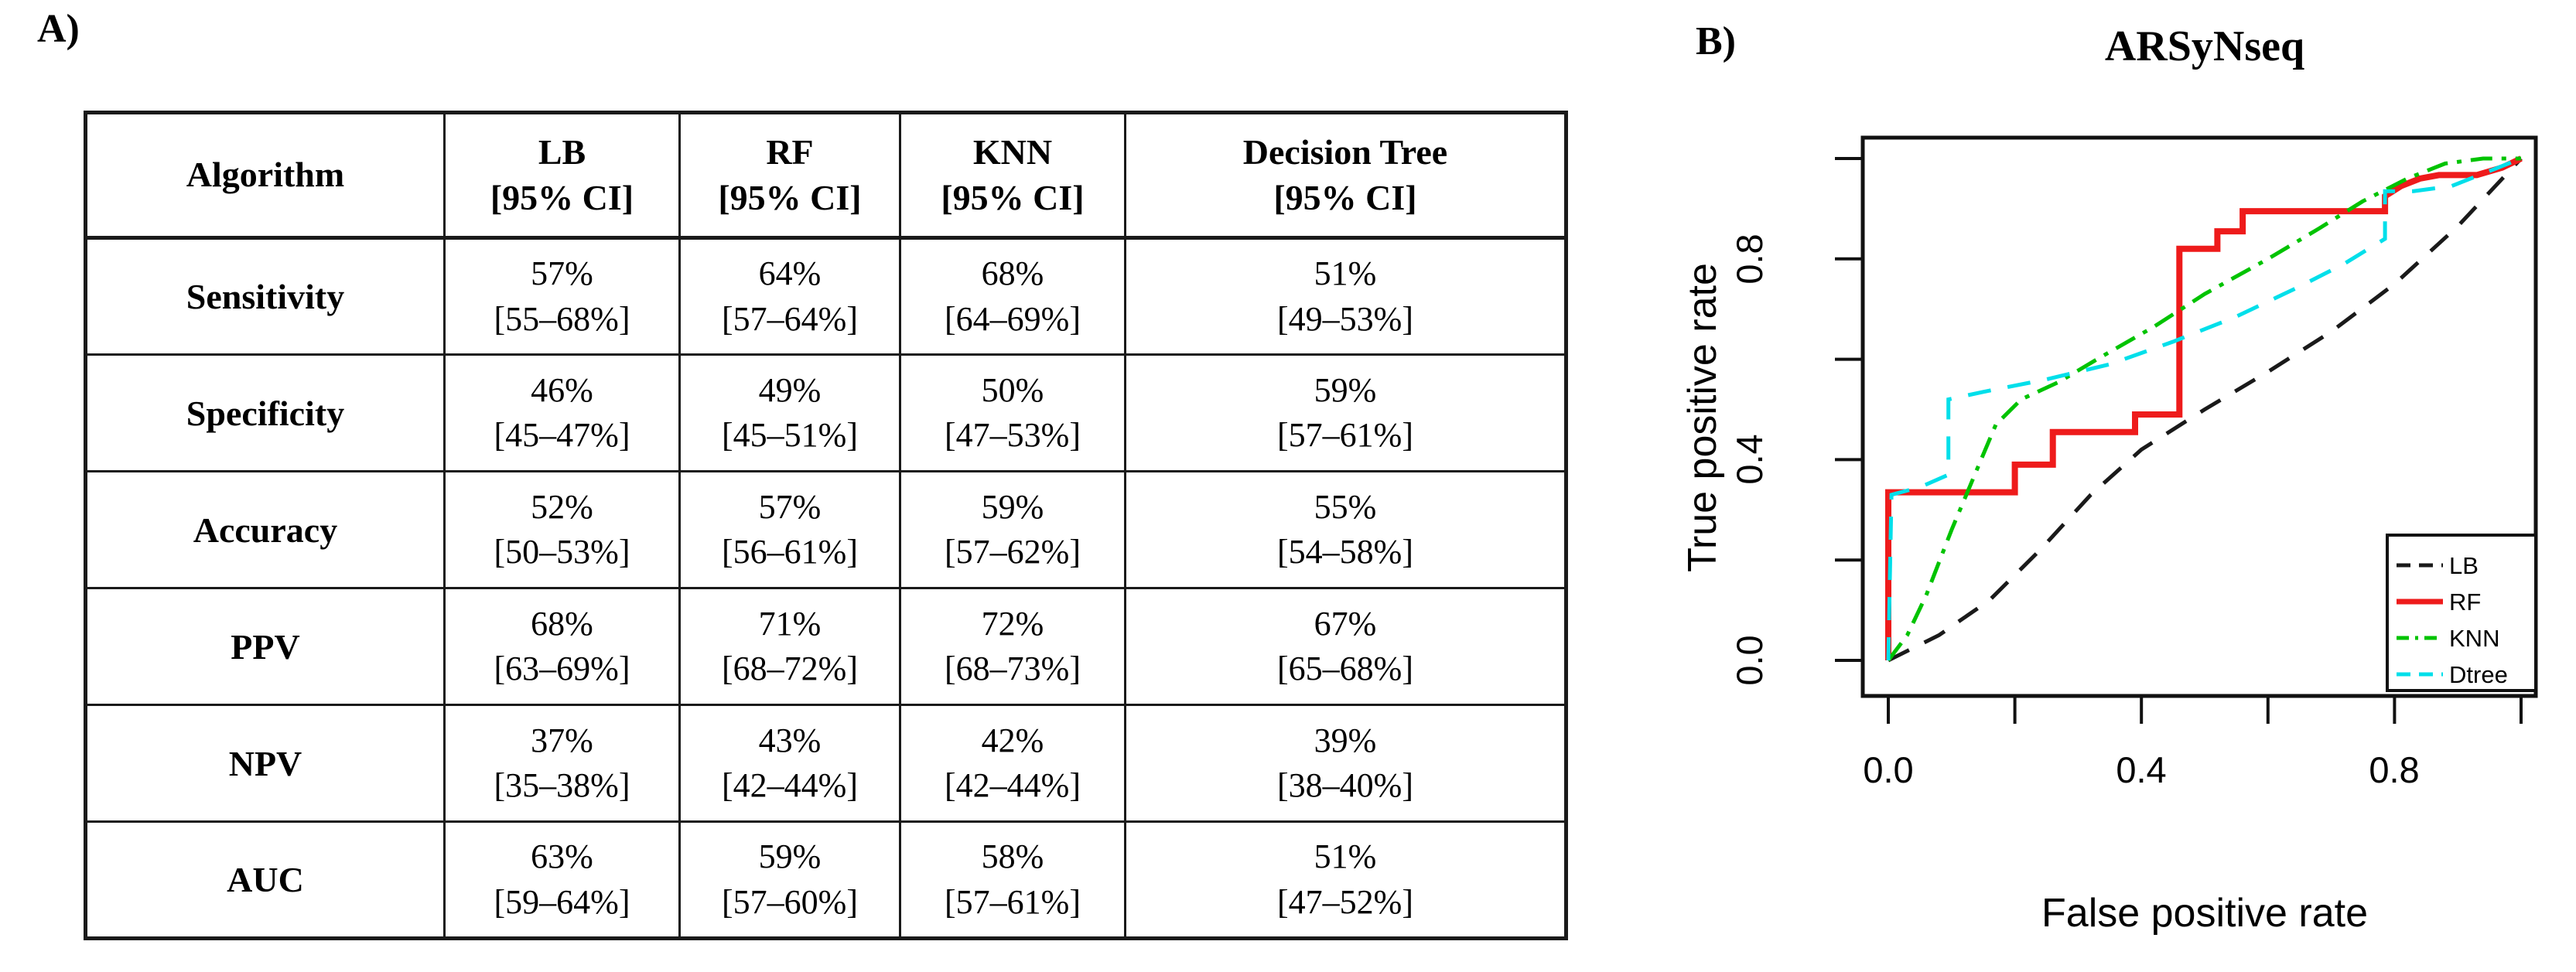 The image size is (2576, 972). Describe the element at coordinates (1345, 763) in the screenshot. I see `metric-cell: 39% [38–40%]` at that location.